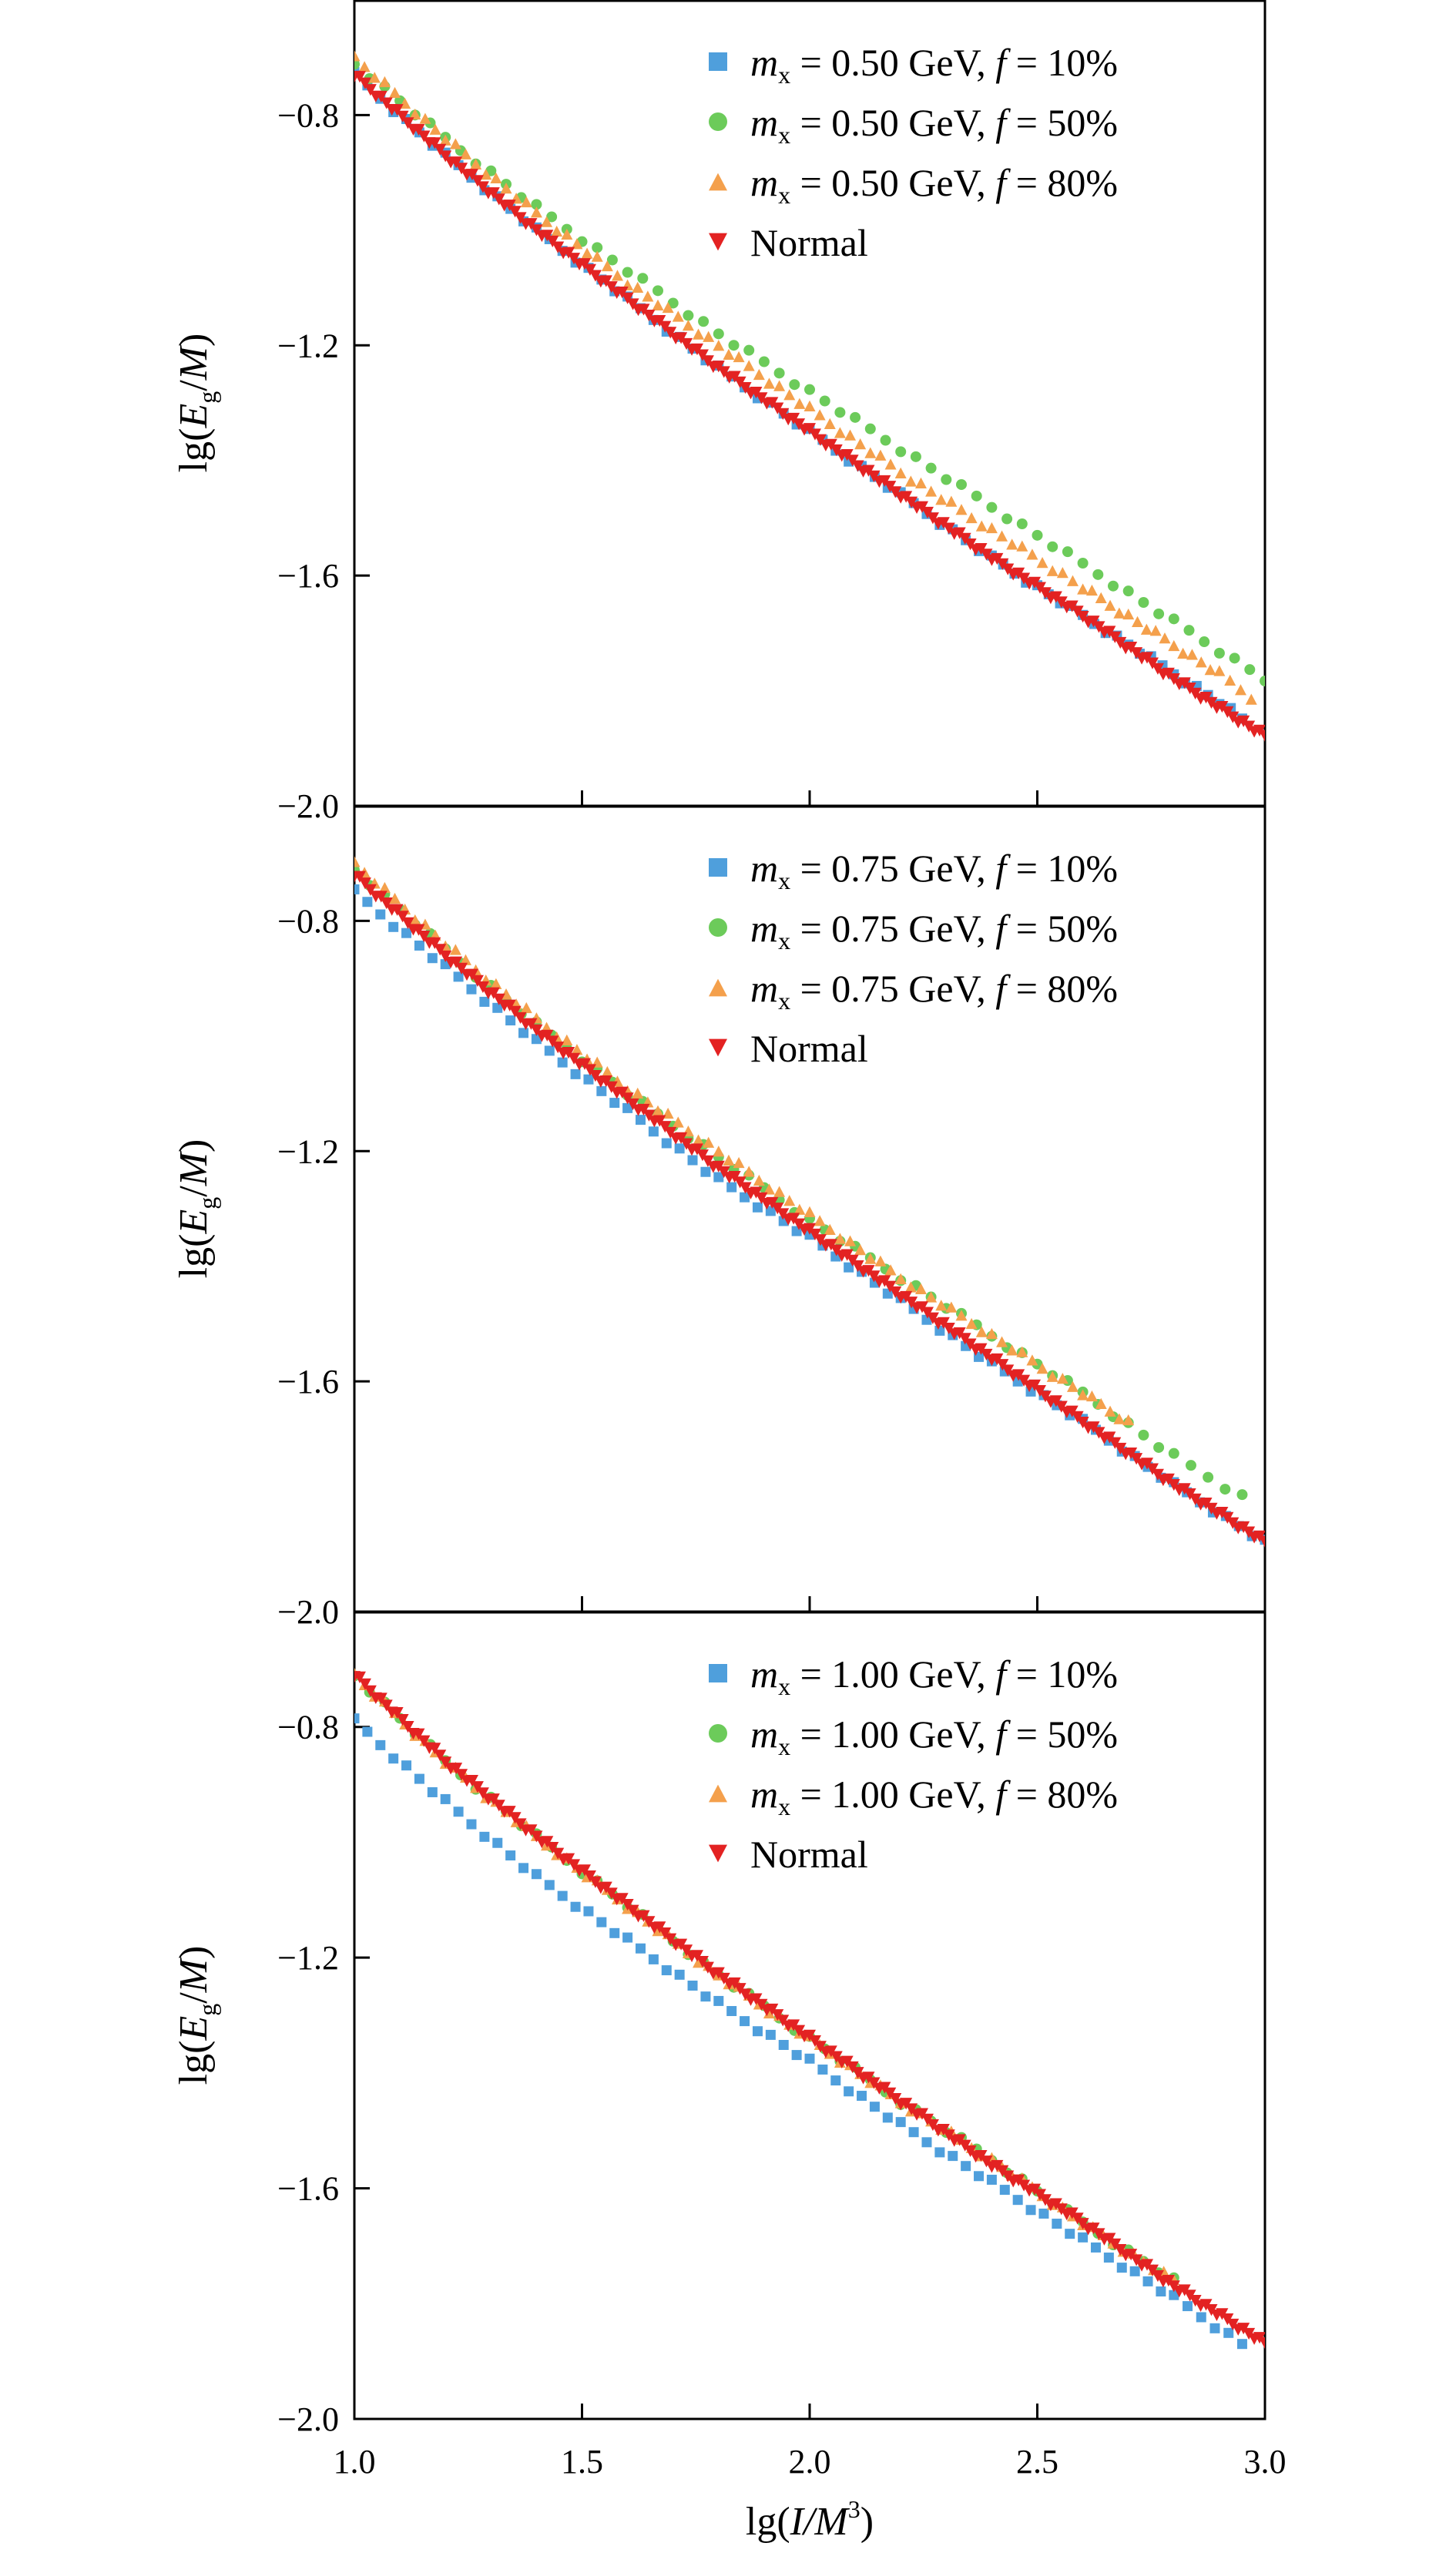 This screenshot has height=2563, width=1456. I want to click on legend-entry: mx = 0.50 GeV, f = 50%, so click(934, 125).